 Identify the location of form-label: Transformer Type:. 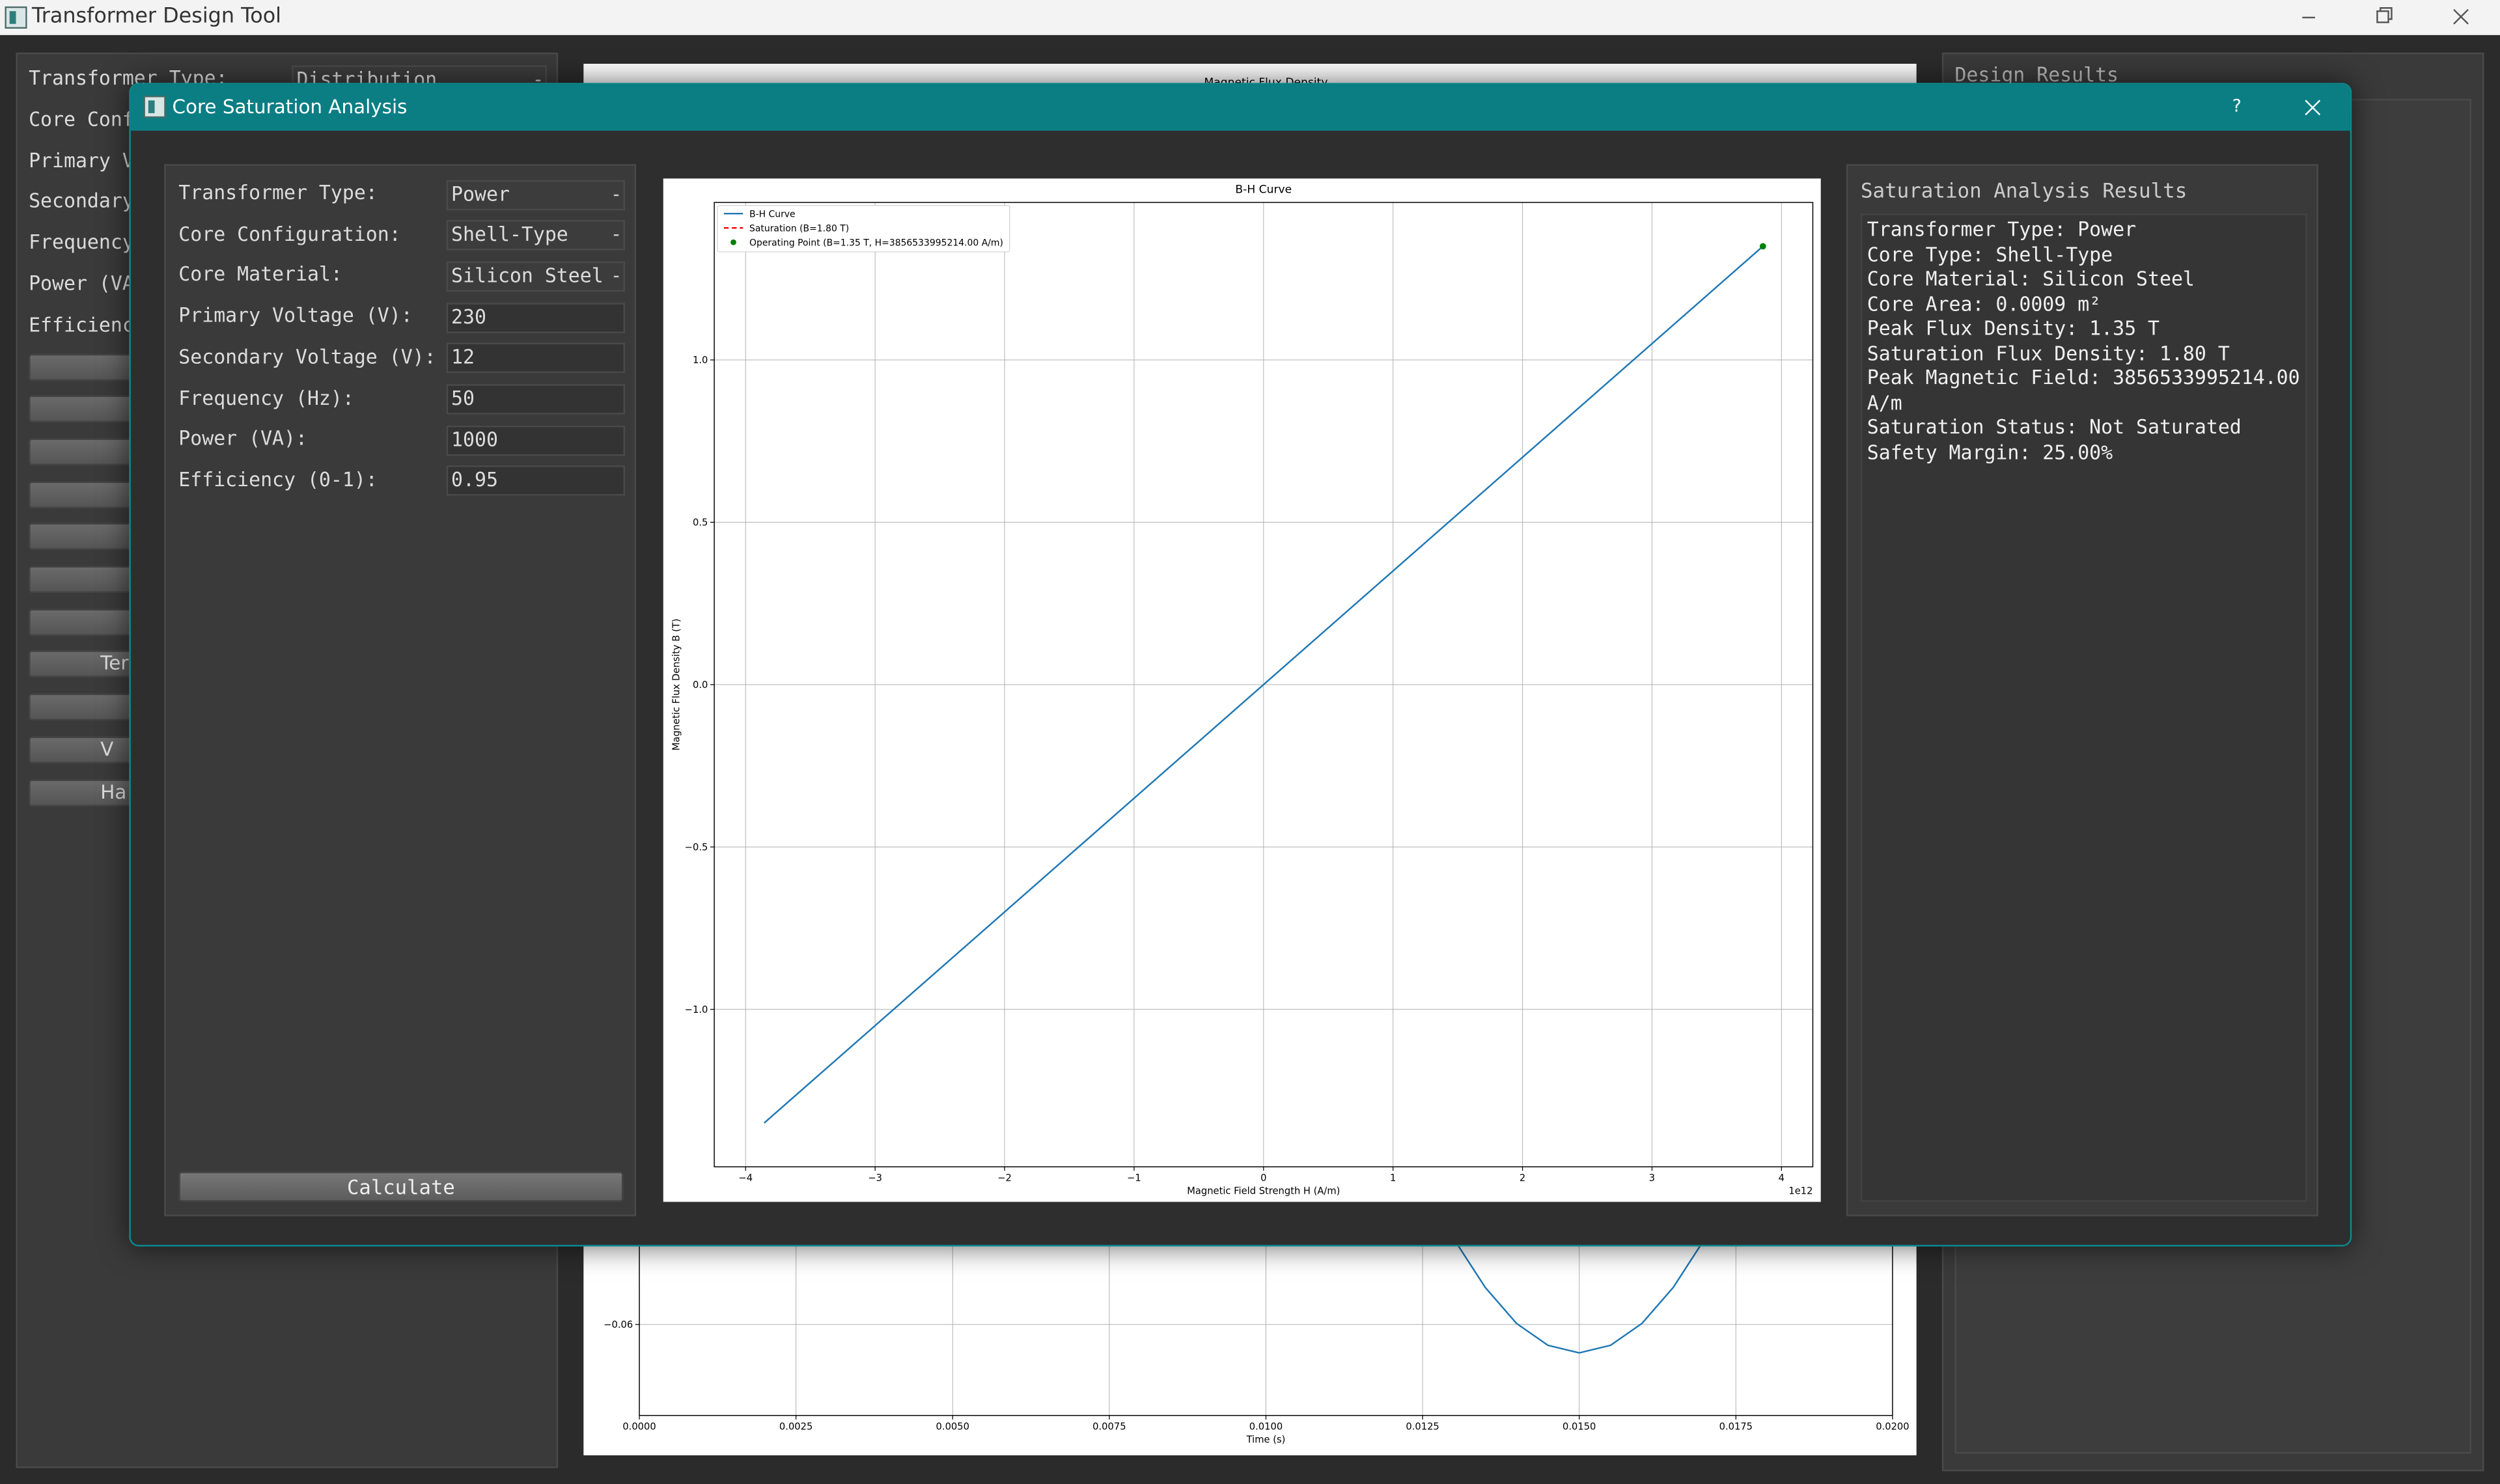
(278, 193).